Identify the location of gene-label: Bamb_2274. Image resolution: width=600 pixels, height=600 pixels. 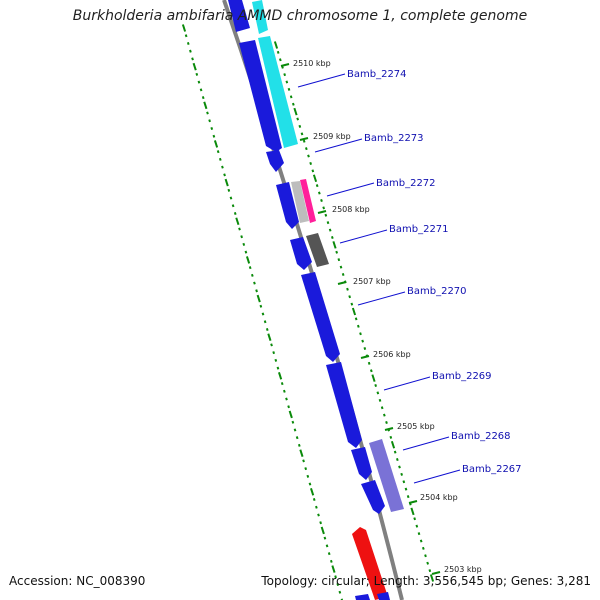
(377, 74).